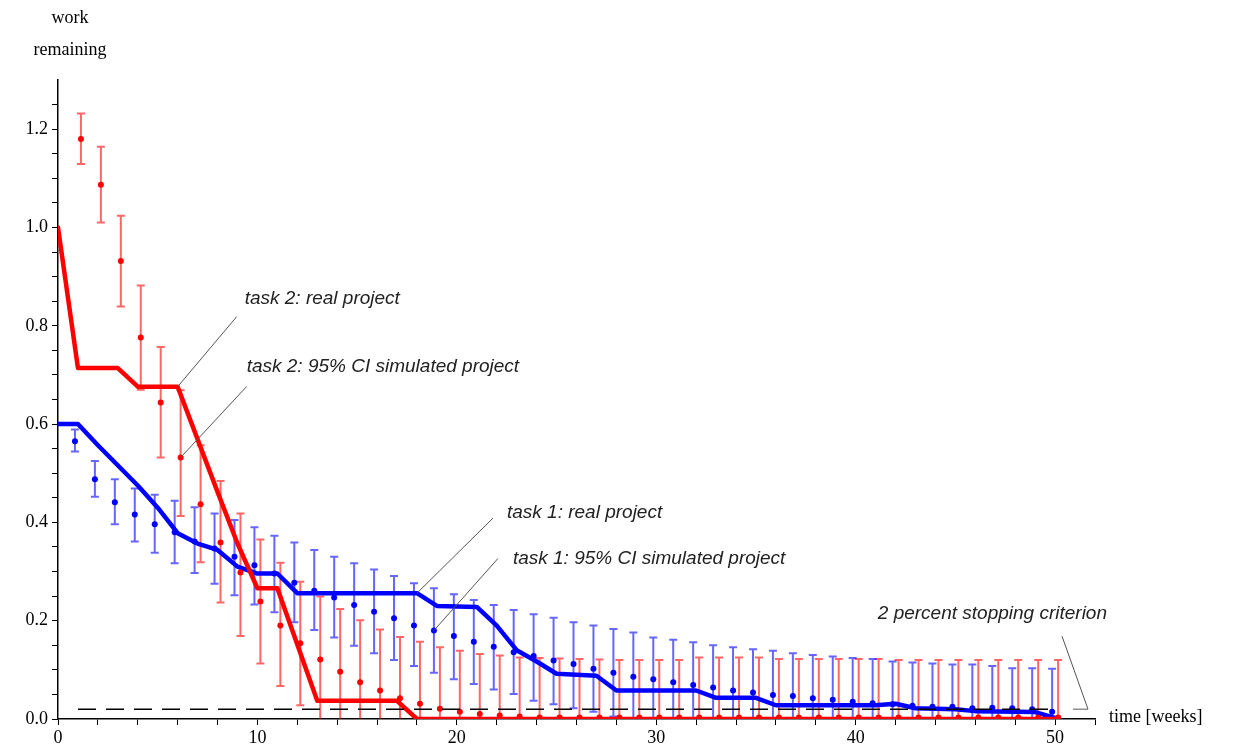  I want to click on y-tick-label: 0.2, so click(36, 619).